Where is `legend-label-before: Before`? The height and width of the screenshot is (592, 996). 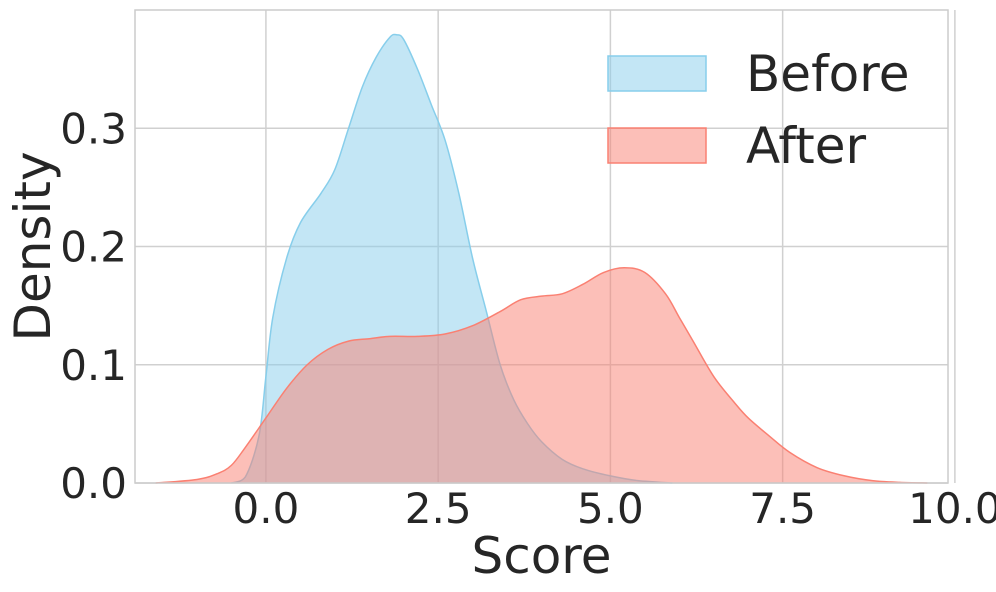
legend-label-before: Before is located at coordinates (827, 74).